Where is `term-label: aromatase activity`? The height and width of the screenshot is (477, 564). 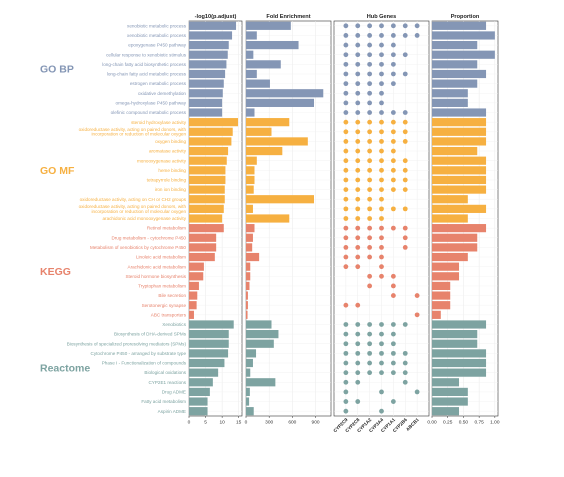 term-label: aromatase activity is located at coordinates (168, 151).